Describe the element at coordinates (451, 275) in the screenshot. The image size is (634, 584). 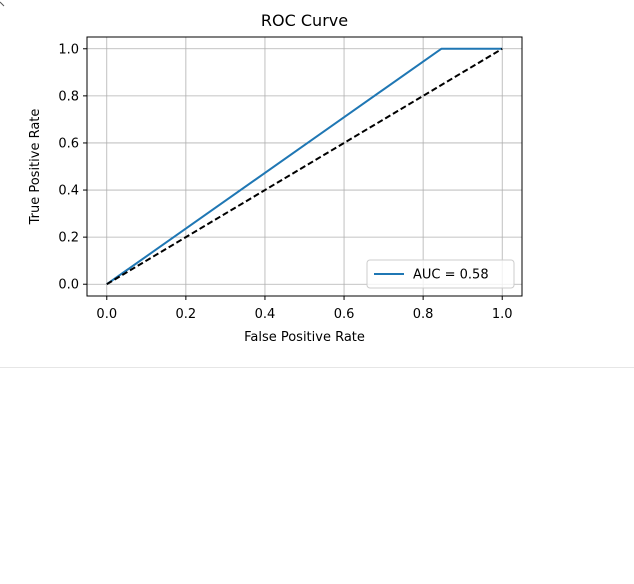
I see `legend-label: AUC = 0.58` at that location.